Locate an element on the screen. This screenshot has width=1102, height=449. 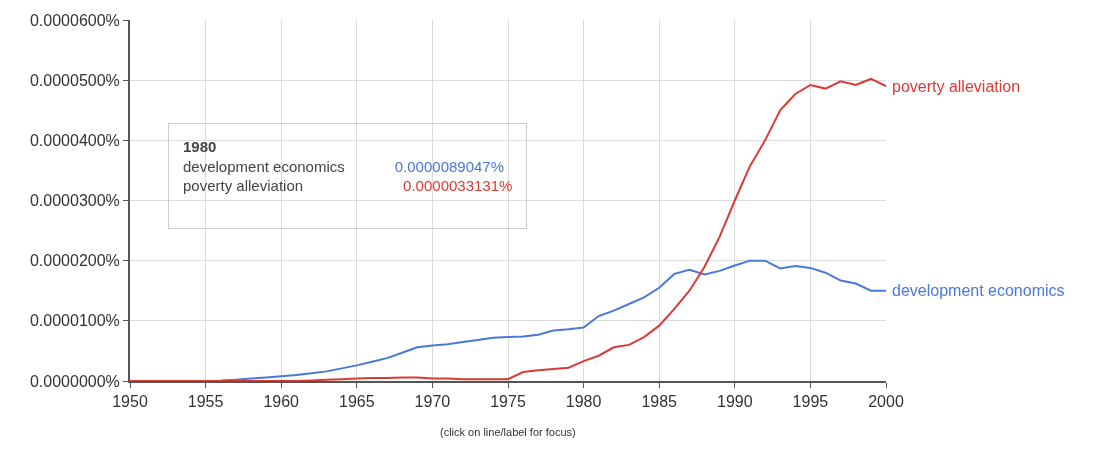
x-tick-label: 1960 is located at coordinates (281, 402).